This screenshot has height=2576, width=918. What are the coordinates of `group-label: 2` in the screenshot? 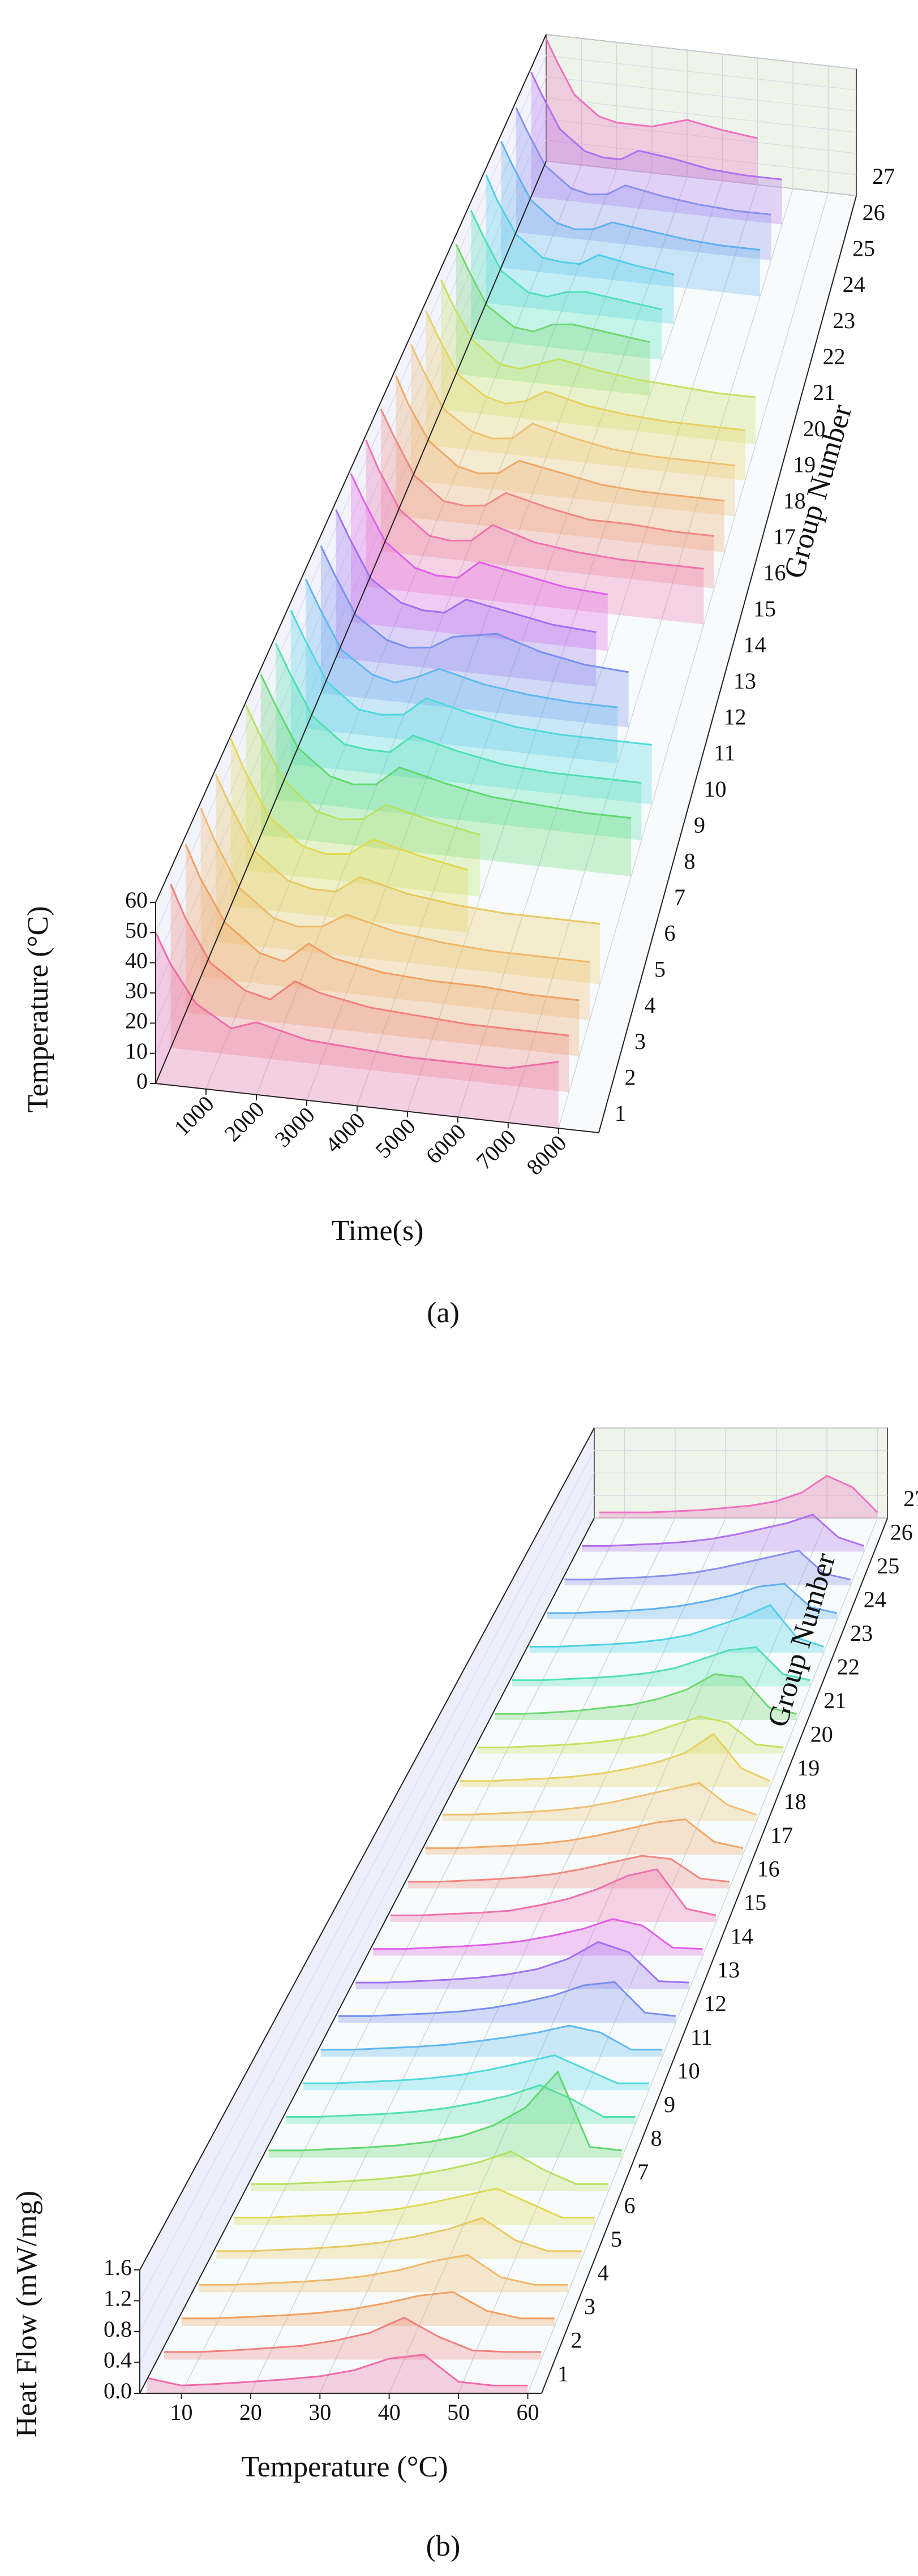 It's located at (576, 2341).